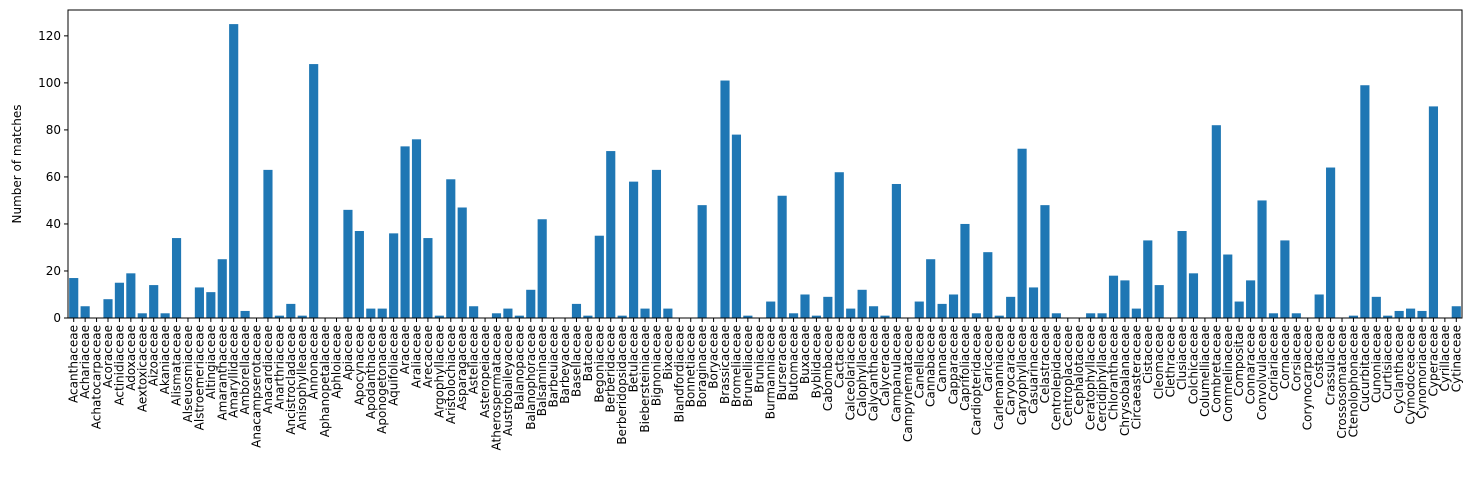 This screenshot has width=1470, height=483. I want to click on y-axis-label: Number of matches, so click(17, 164).